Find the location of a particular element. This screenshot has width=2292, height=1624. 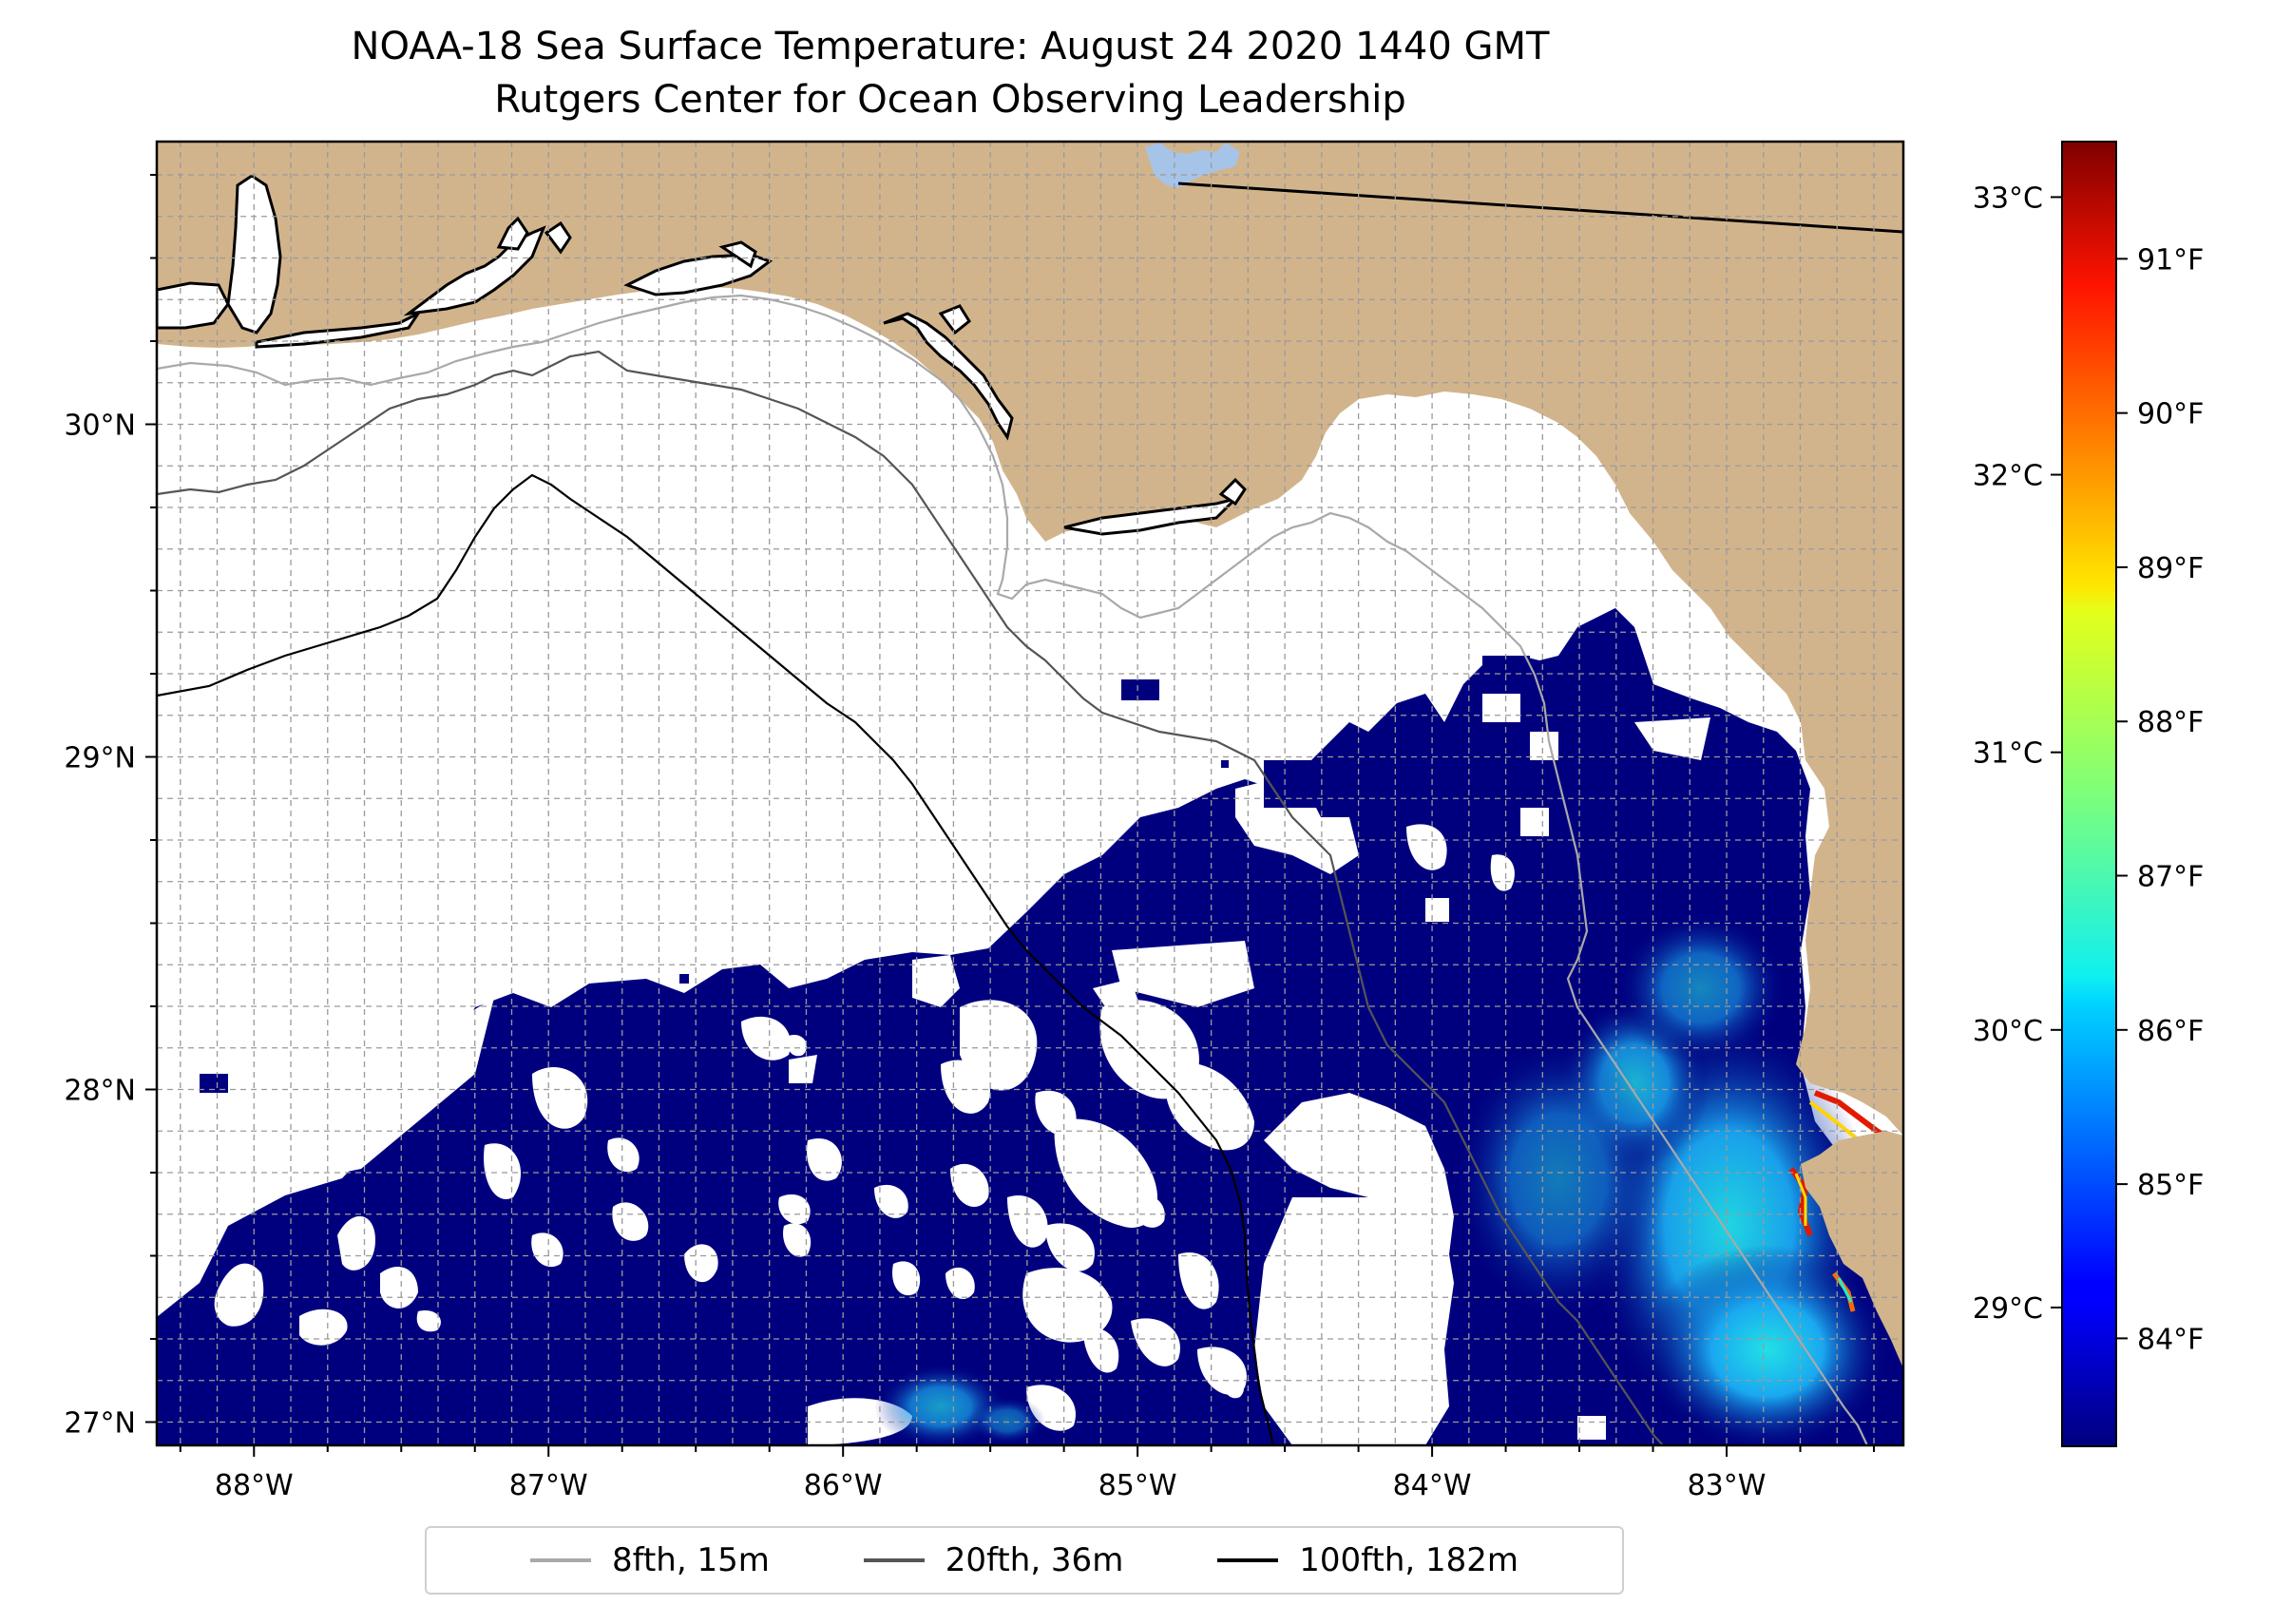

legend-swatch-20fth is located at coordinates (894, 1560).